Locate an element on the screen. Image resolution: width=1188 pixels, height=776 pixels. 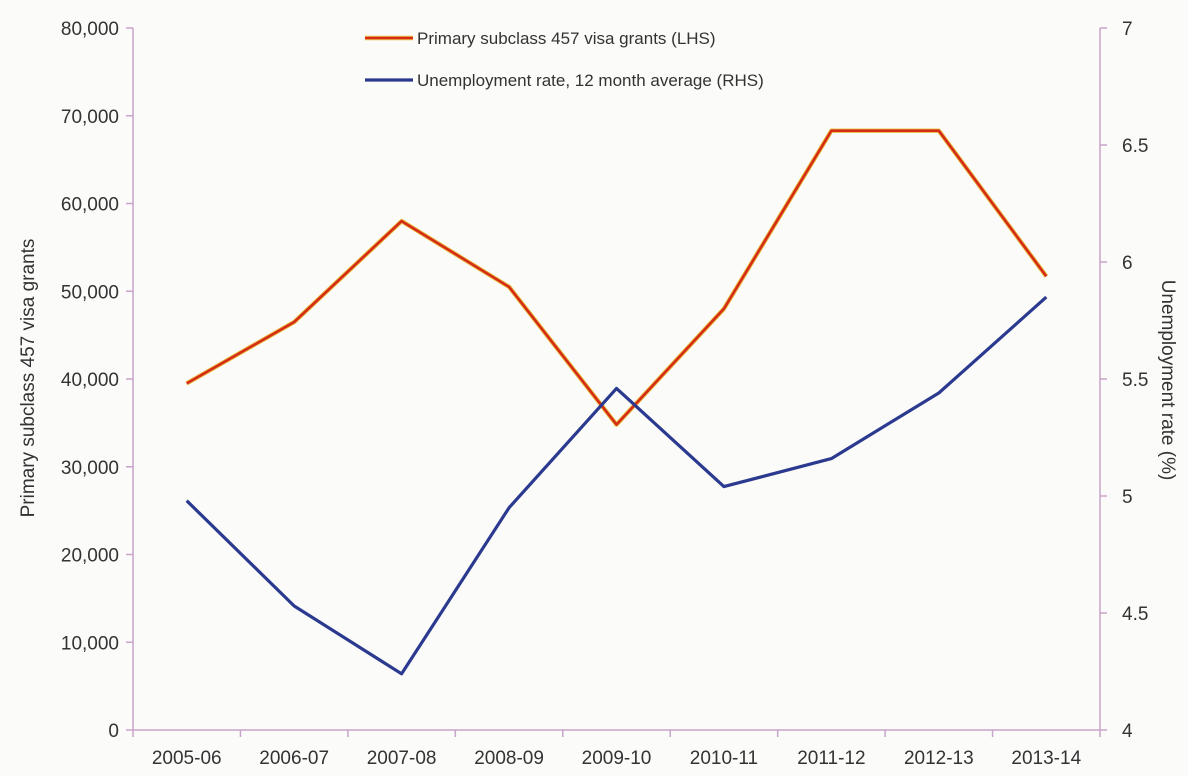
x-tick-label: 2006-07 is located at coordinates (294, 758).